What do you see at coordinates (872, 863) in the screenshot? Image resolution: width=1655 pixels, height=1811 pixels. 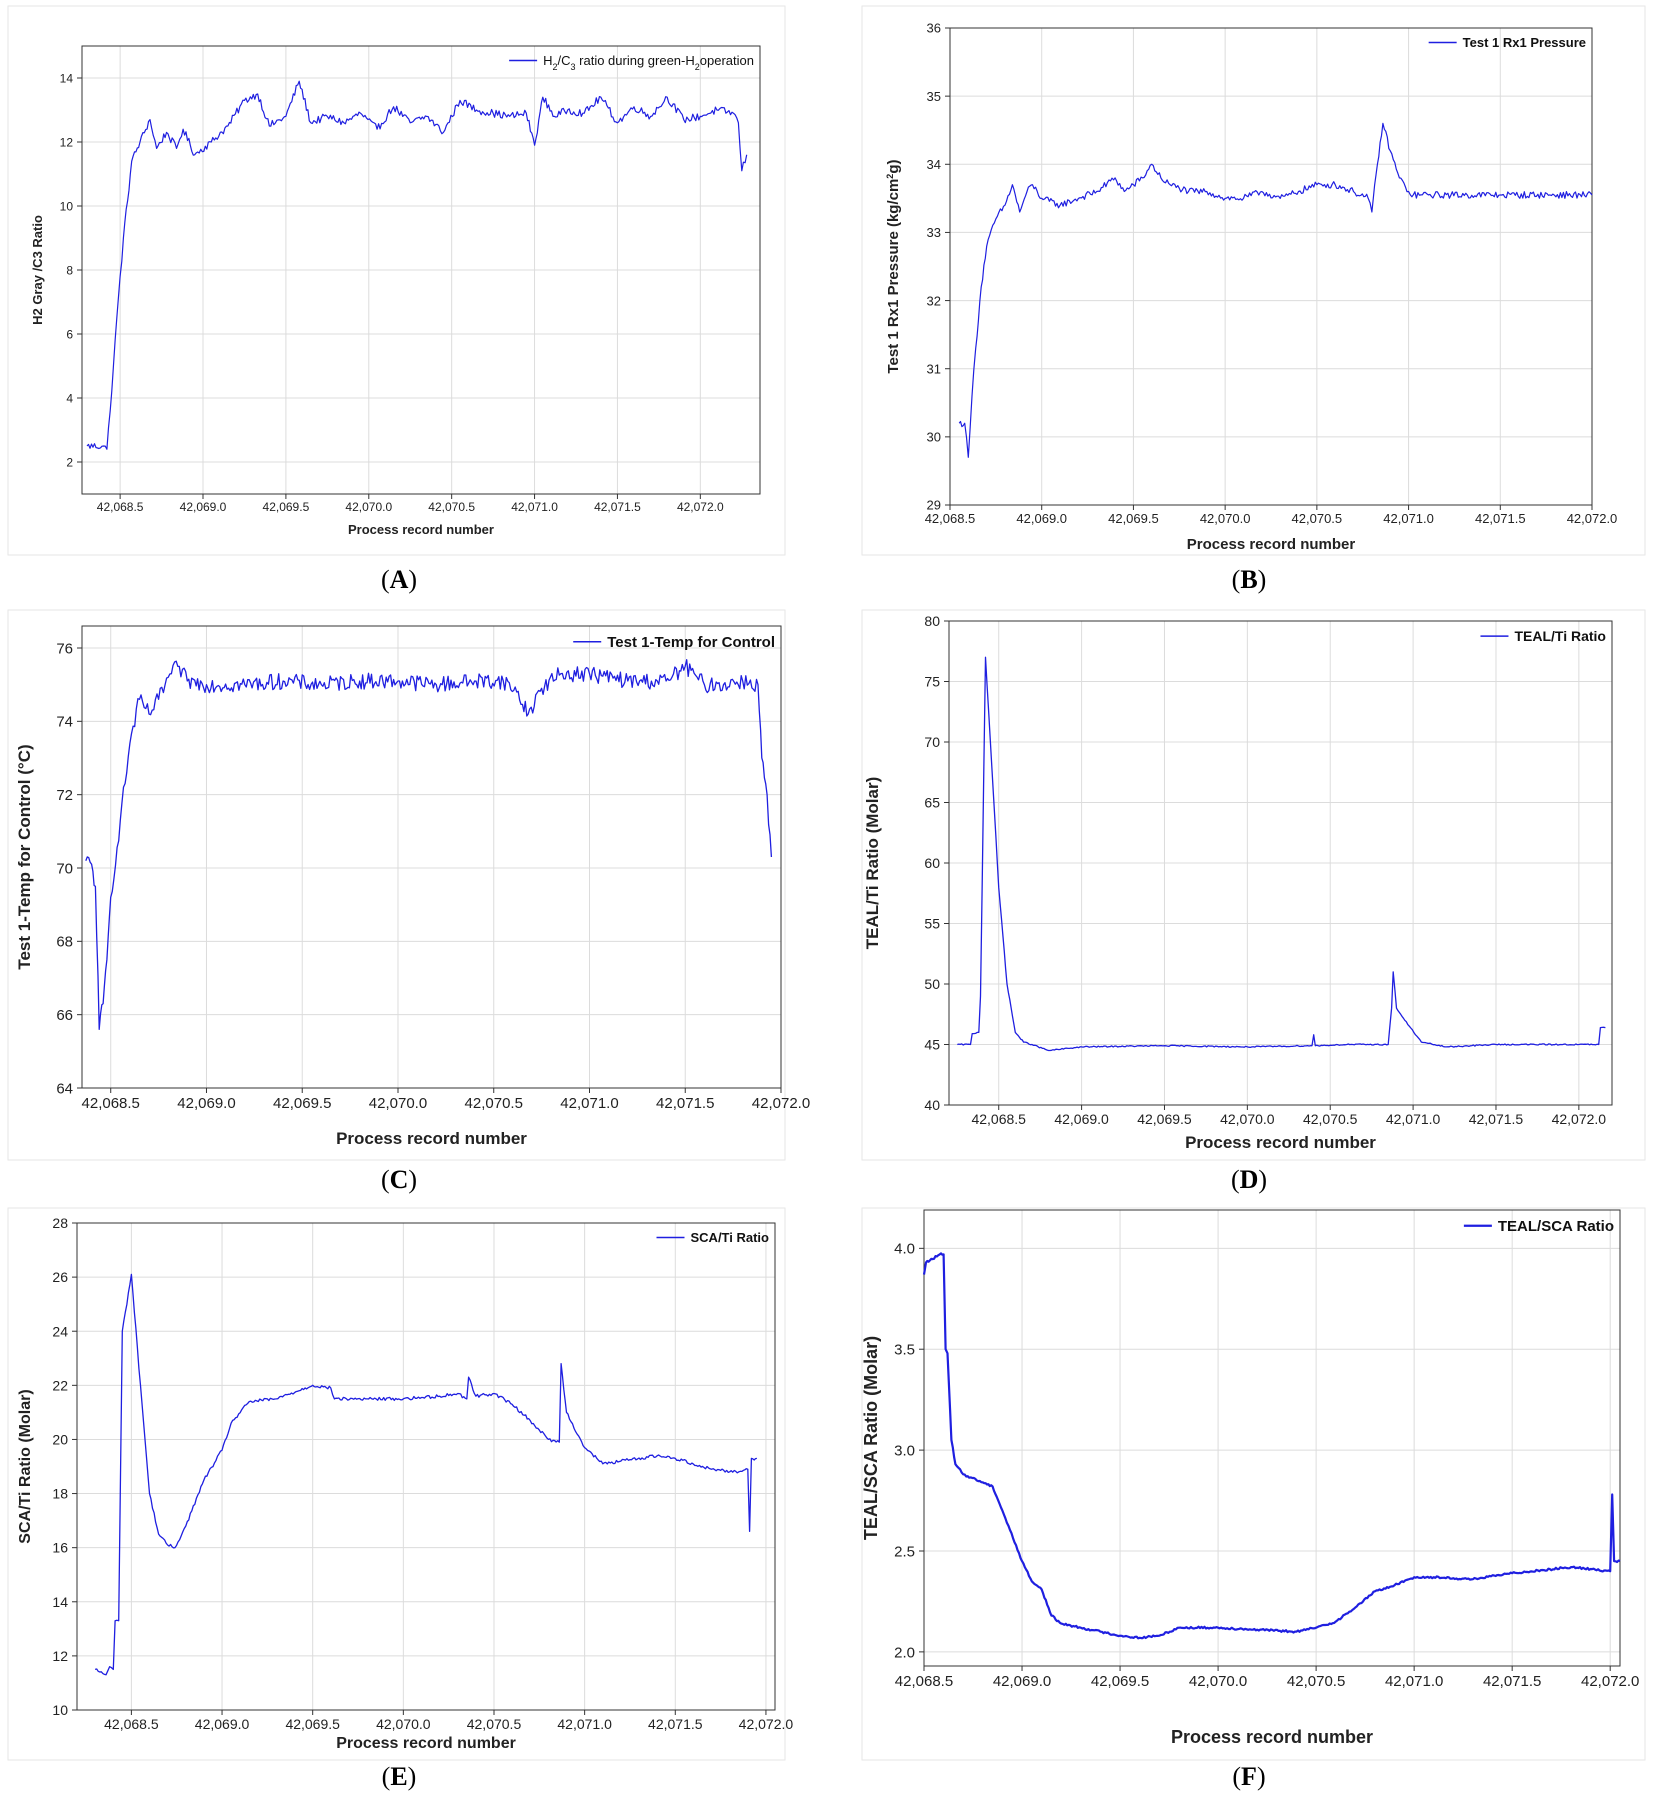 I see `y-axis-title: TEAL/Ti Ratio (Molar)` at bounding box center [872, 863].